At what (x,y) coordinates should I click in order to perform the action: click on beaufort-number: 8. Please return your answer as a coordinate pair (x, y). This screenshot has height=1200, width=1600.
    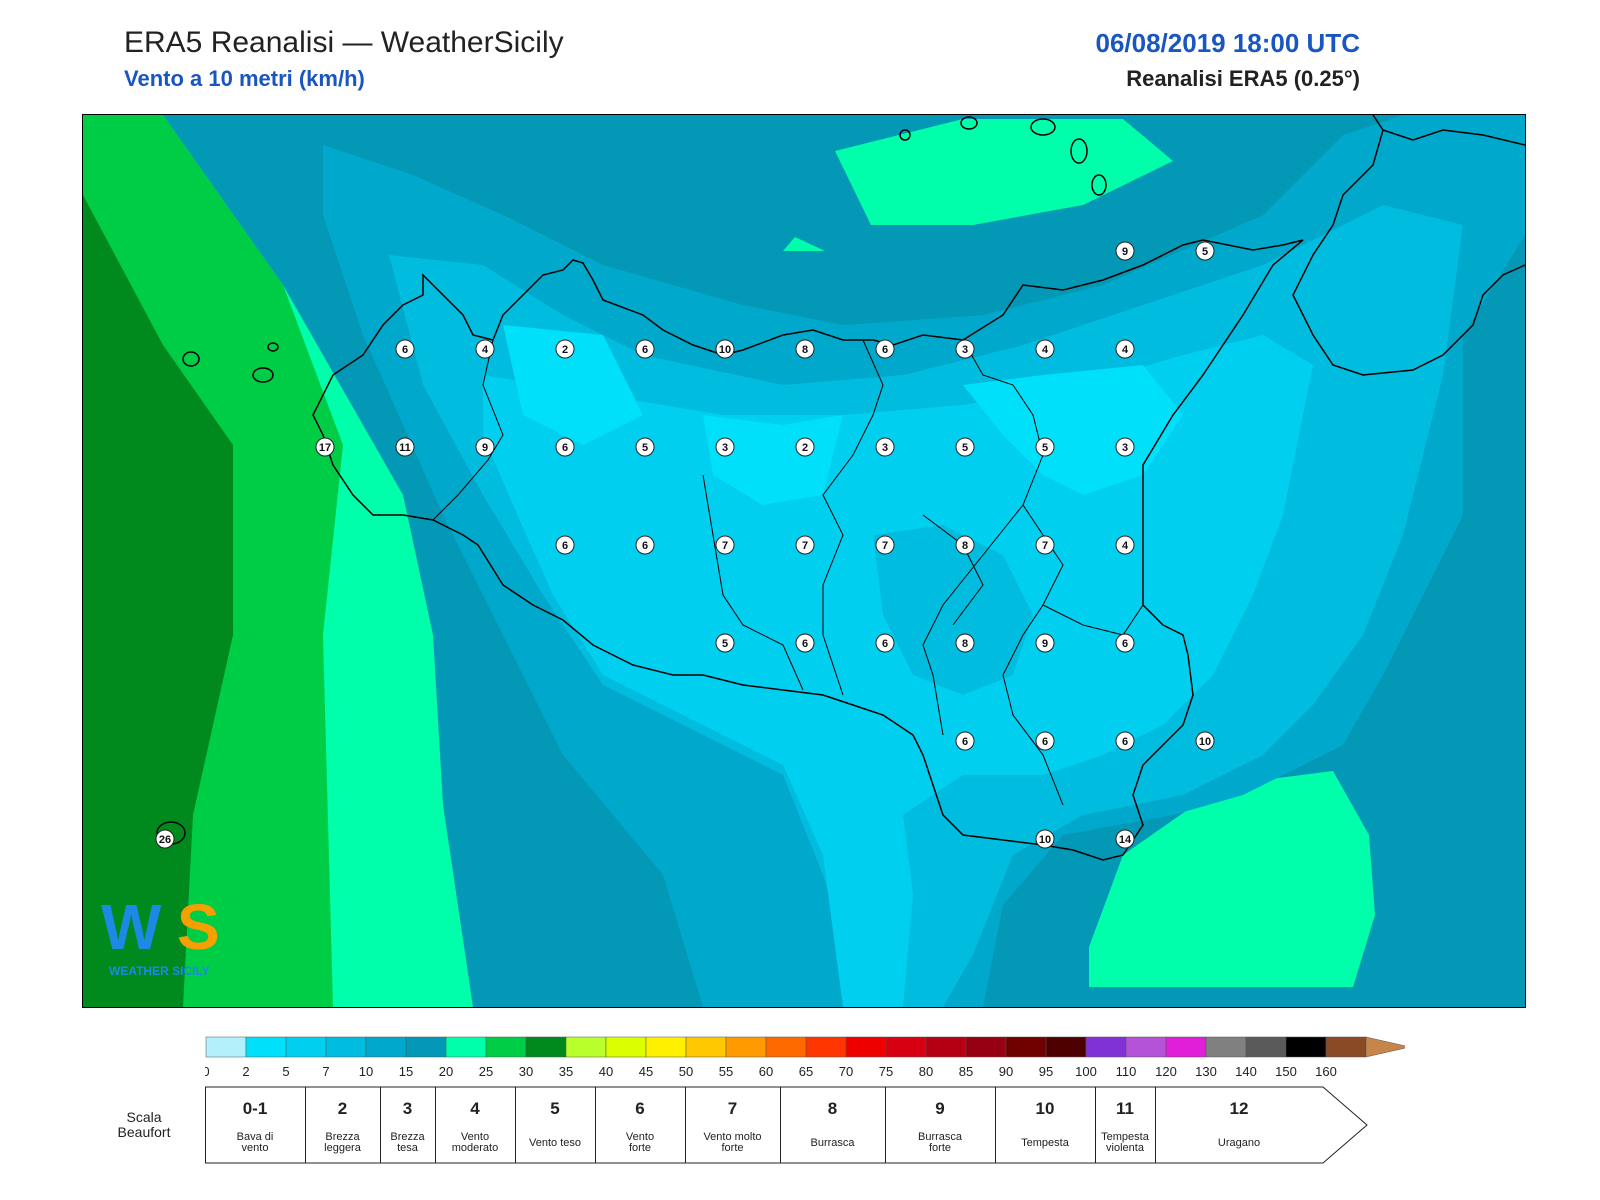
    Looking at the image, I should click on (832, 1108).